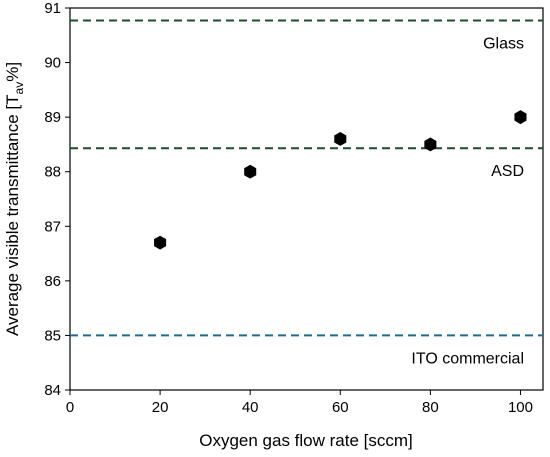  I want to click on y-tick-label: 90, so click(52, 63).